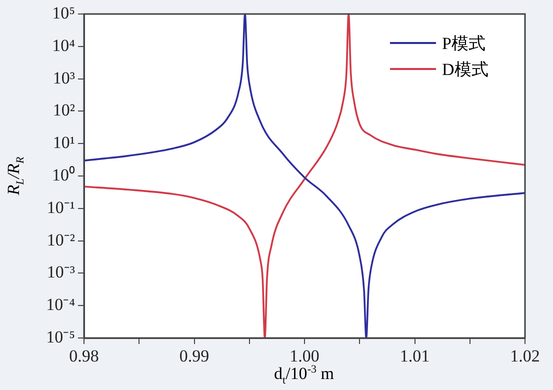 The image size is (553, 390). What do you see at coordinates (61, 336) in the screenshot?
I see `y-tick-label: 10⁻⁵` at bounding box center [61, 336].